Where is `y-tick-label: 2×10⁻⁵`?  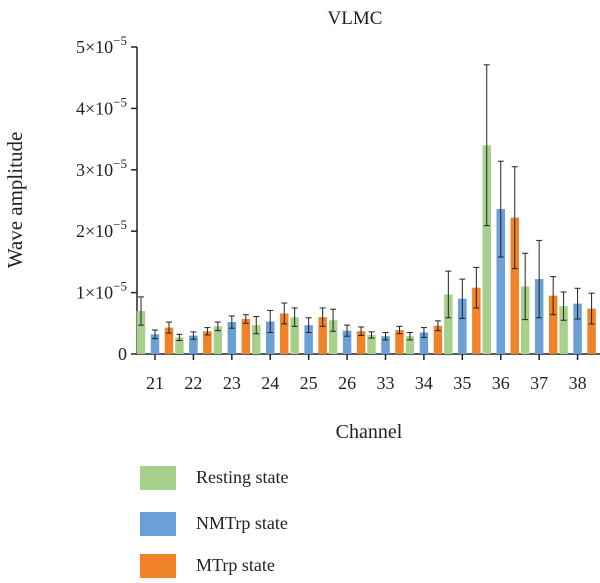
y-tick-label: 2×10⁻⁵ is located at coordinates (101, 229).